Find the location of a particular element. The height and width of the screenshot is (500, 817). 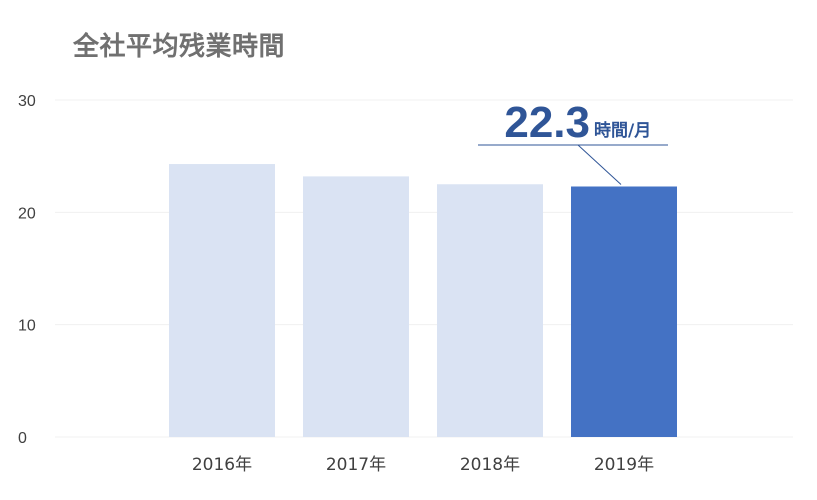

callout-unit: 時間/月 is located at coordinates (622, 130).